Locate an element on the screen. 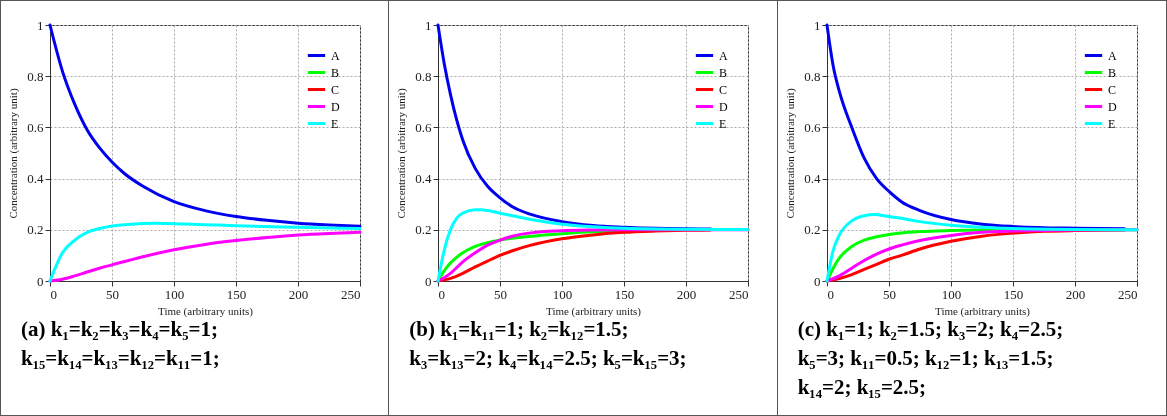  text: k₁₅=k₁₄=k₁₃=k₁₂=k₁₁=1; is located at coordinates (120, 358).